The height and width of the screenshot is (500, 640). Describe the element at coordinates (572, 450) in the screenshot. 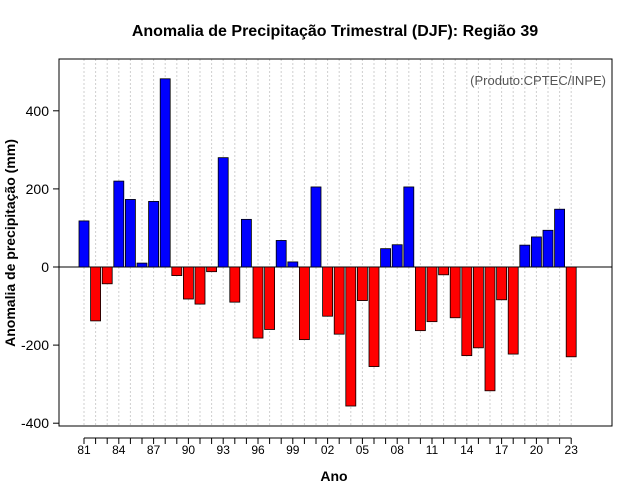

I see `x-tick-label-23: 23` at that location.